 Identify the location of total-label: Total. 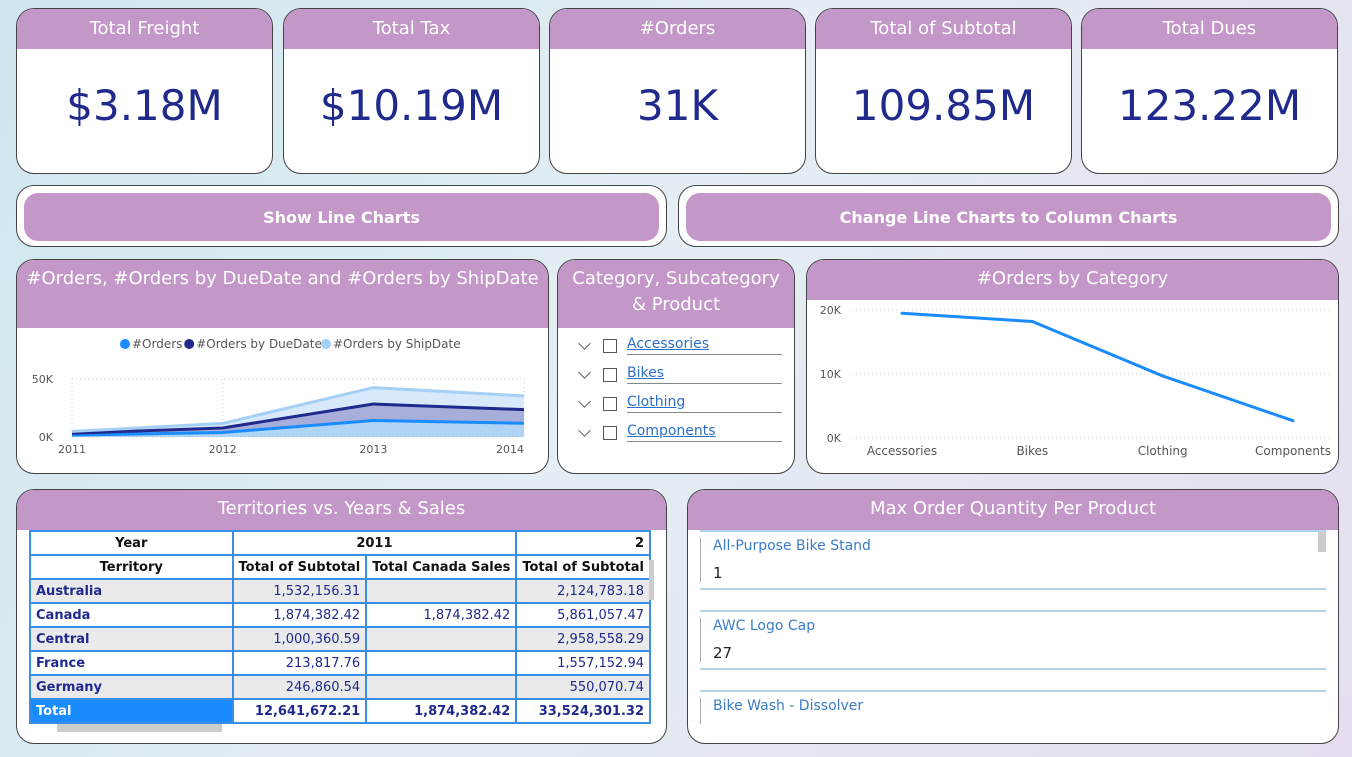
(131, 711).